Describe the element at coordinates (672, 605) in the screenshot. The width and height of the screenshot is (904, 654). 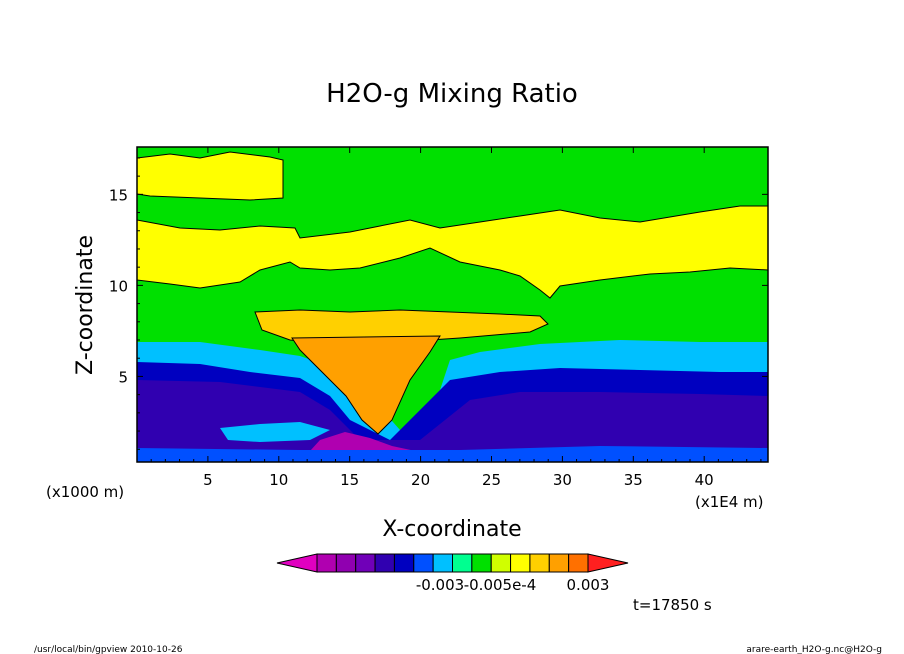
I see `time-label: t=17850 s` at that location.